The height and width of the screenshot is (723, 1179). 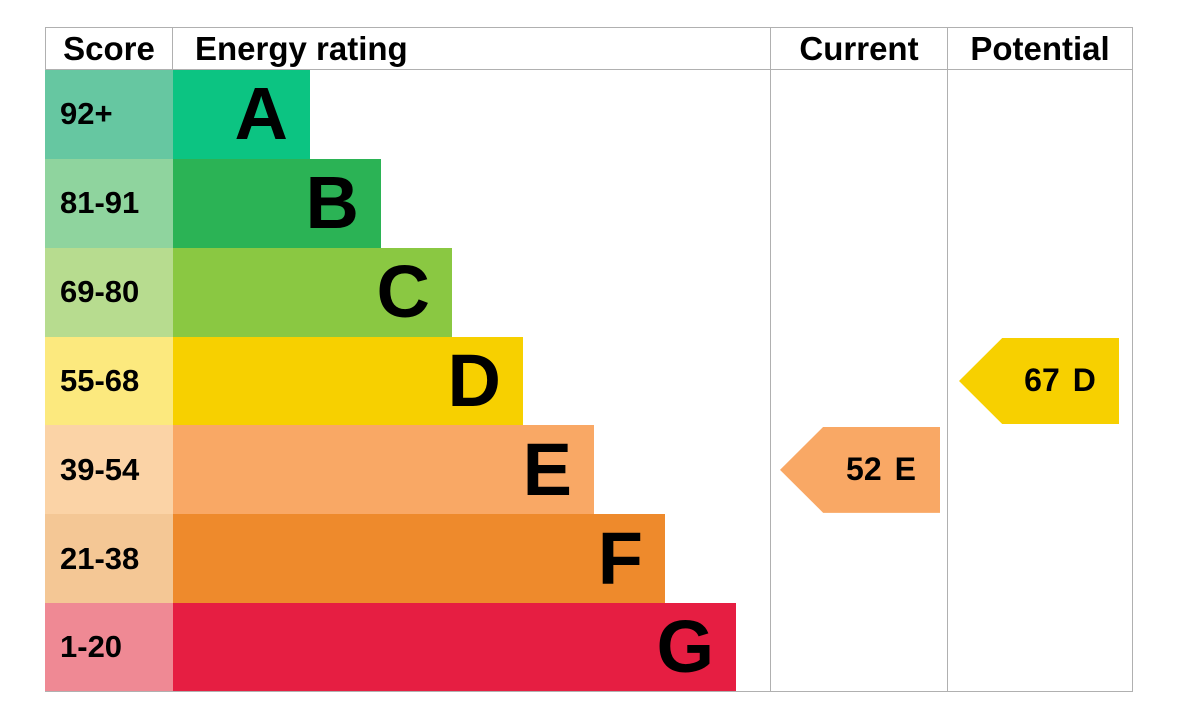 I want to click on header-current: Current, so click(x=859, y=48).